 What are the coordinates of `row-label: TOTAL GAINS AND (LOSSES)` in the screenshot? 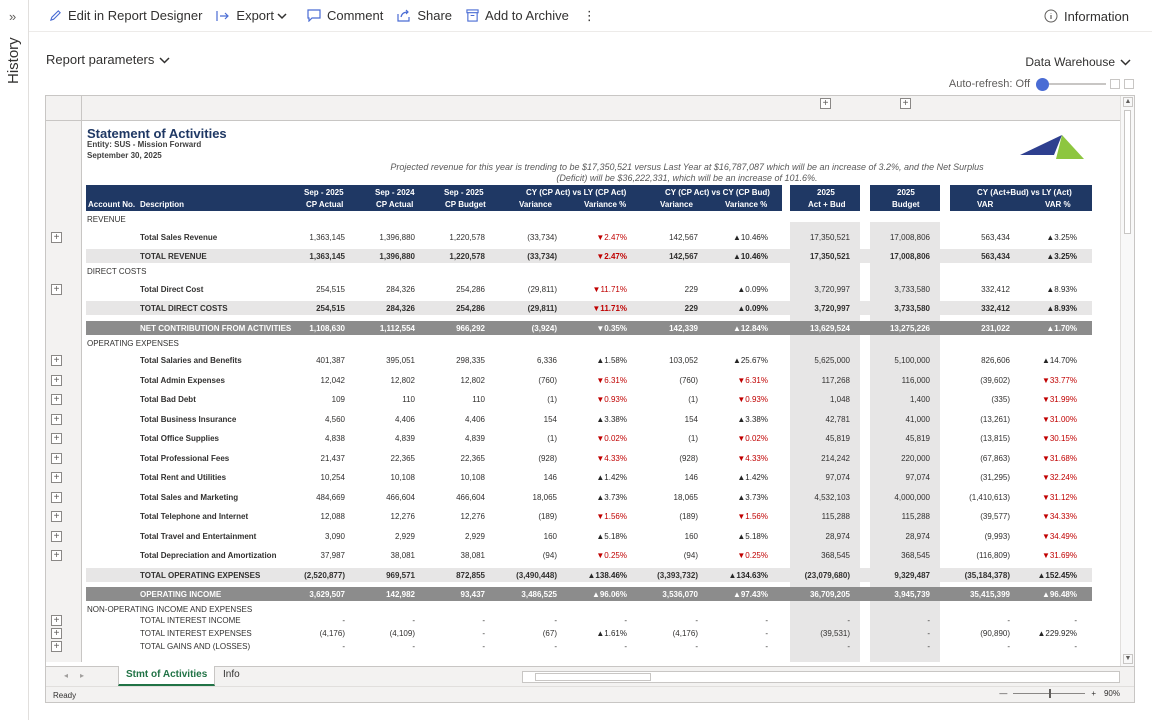 It's located at (195, 646).